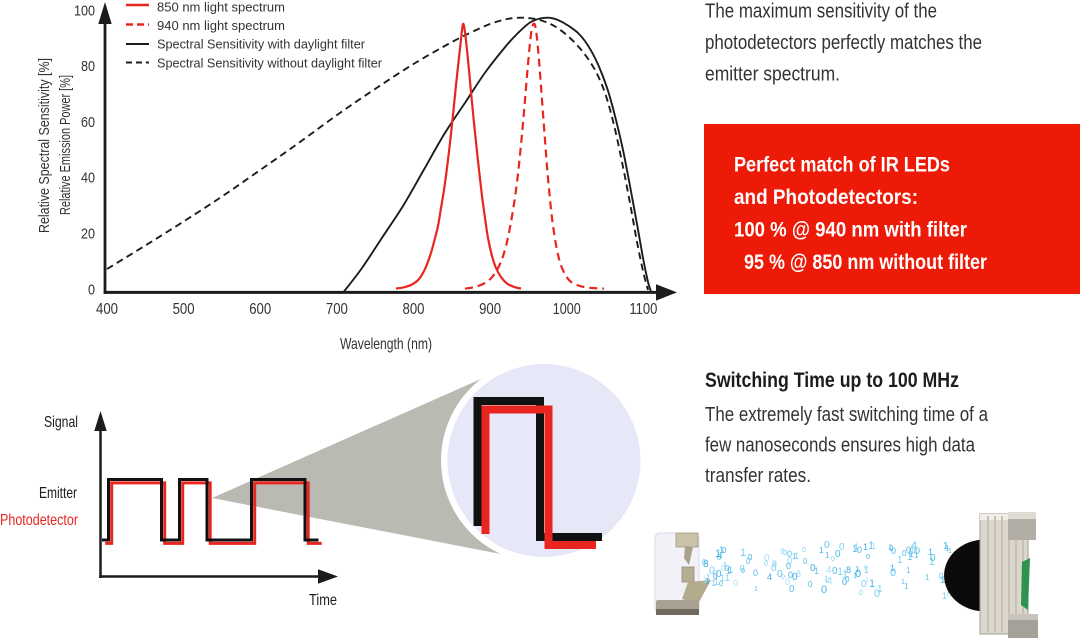 The height and width of the screenshot is (640, 1080). What do you see at coordinates (323, 600) in the screenshot?
I see `svg-text: Time` at bounding box center [323, 600].